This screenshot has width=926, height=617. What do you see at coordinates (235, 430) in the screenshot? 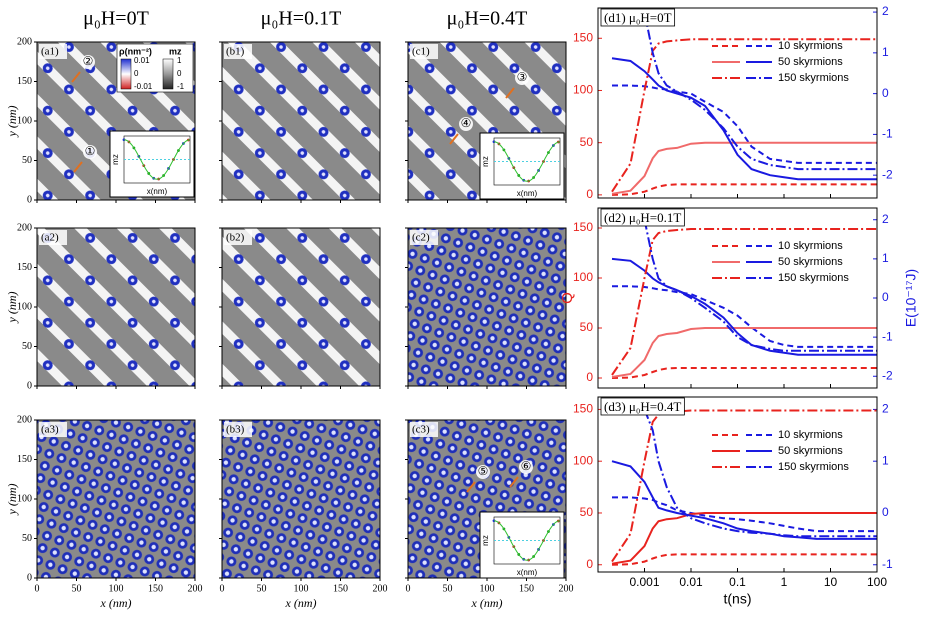
I see `panel-label: (b3)` at bounding box center [235, 430].